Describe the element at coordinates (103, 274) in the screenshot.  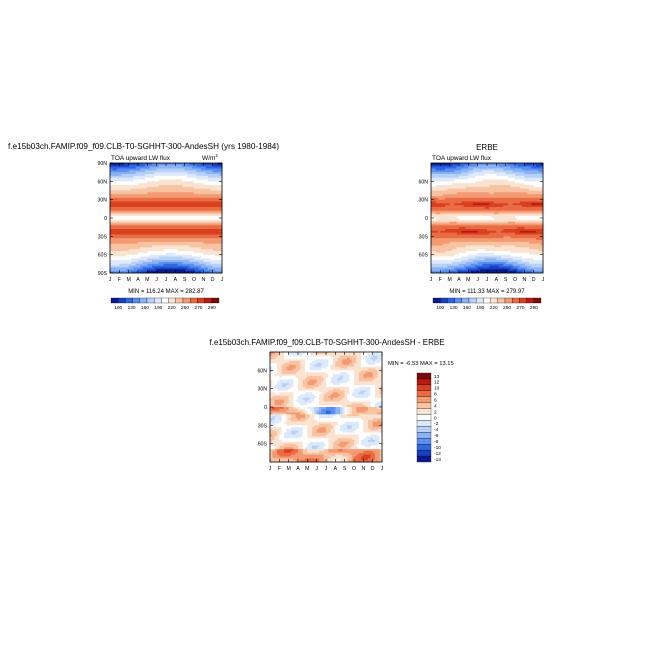
I see `y-tick-label: 90S` at that location.